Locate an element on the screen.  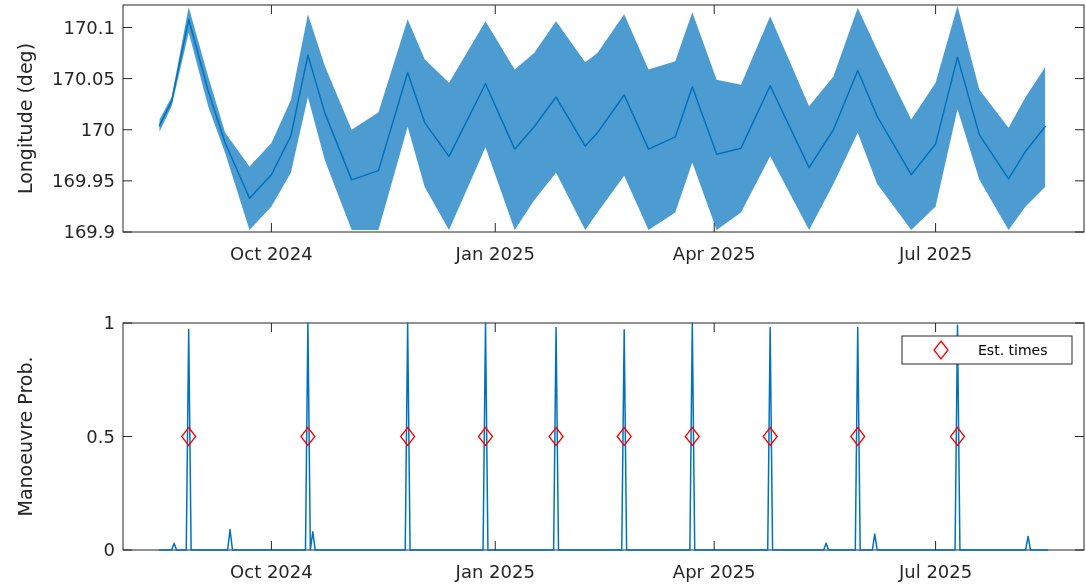
y-tick-label: 170 is located at coordinates (97, 130).